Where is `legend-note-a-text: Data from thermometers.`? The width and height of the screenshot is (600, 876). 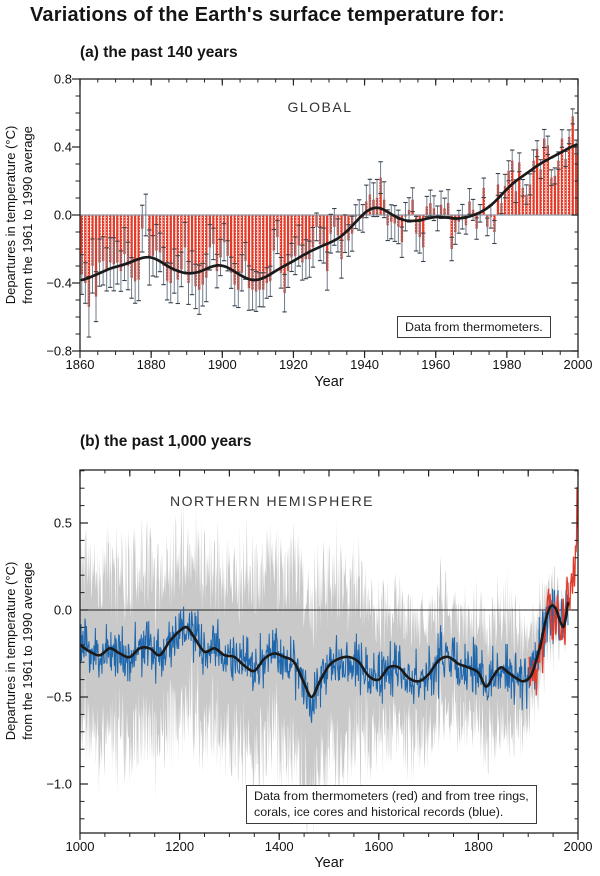
legend-note-a-text: Data from thermometers. is located at coordinates (474, 327).